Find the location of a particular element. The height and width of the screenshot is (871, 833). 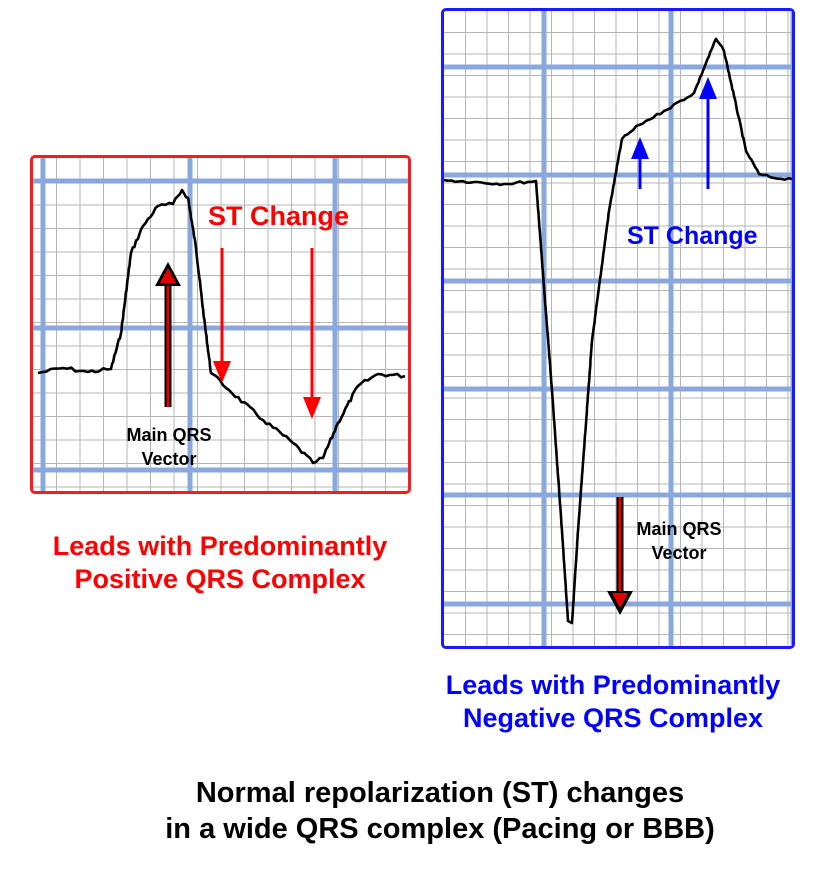

negative-qrs-caption-line2: Negative QRS Complex is located at coordinates (613, 718).